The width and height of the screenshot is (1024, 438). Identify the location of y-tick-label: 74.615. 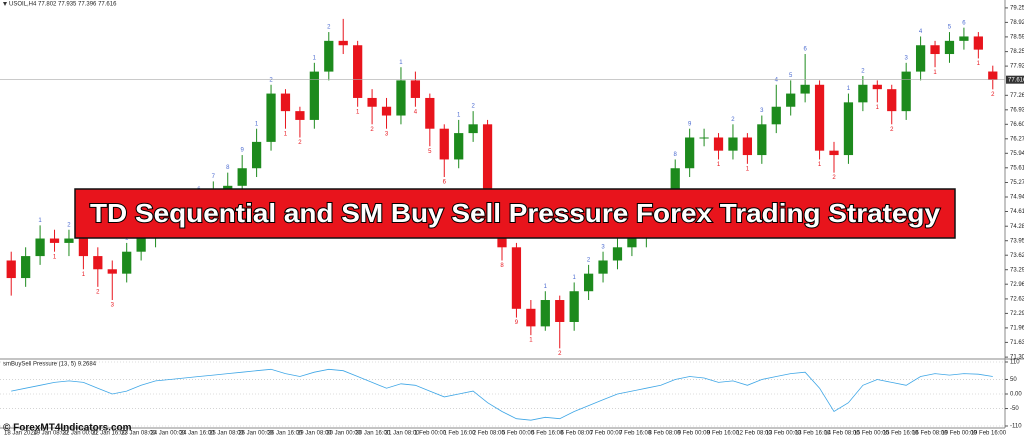
(1017, 212).